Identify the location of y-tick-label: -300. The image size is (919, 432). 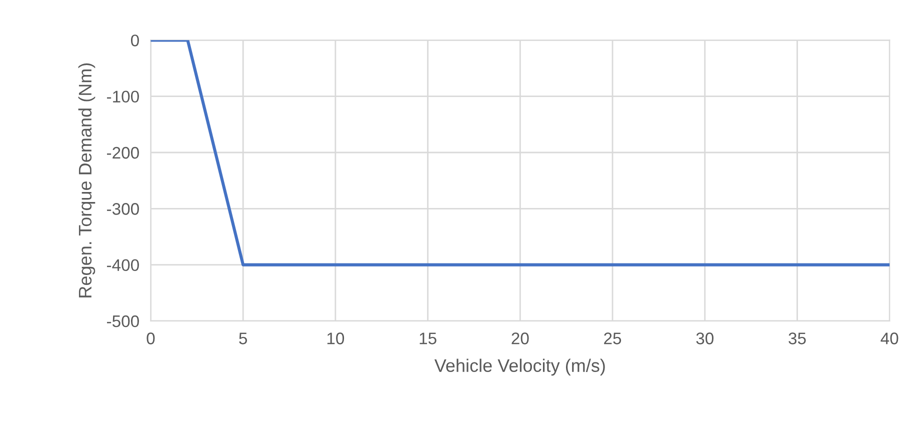
(122, 209).